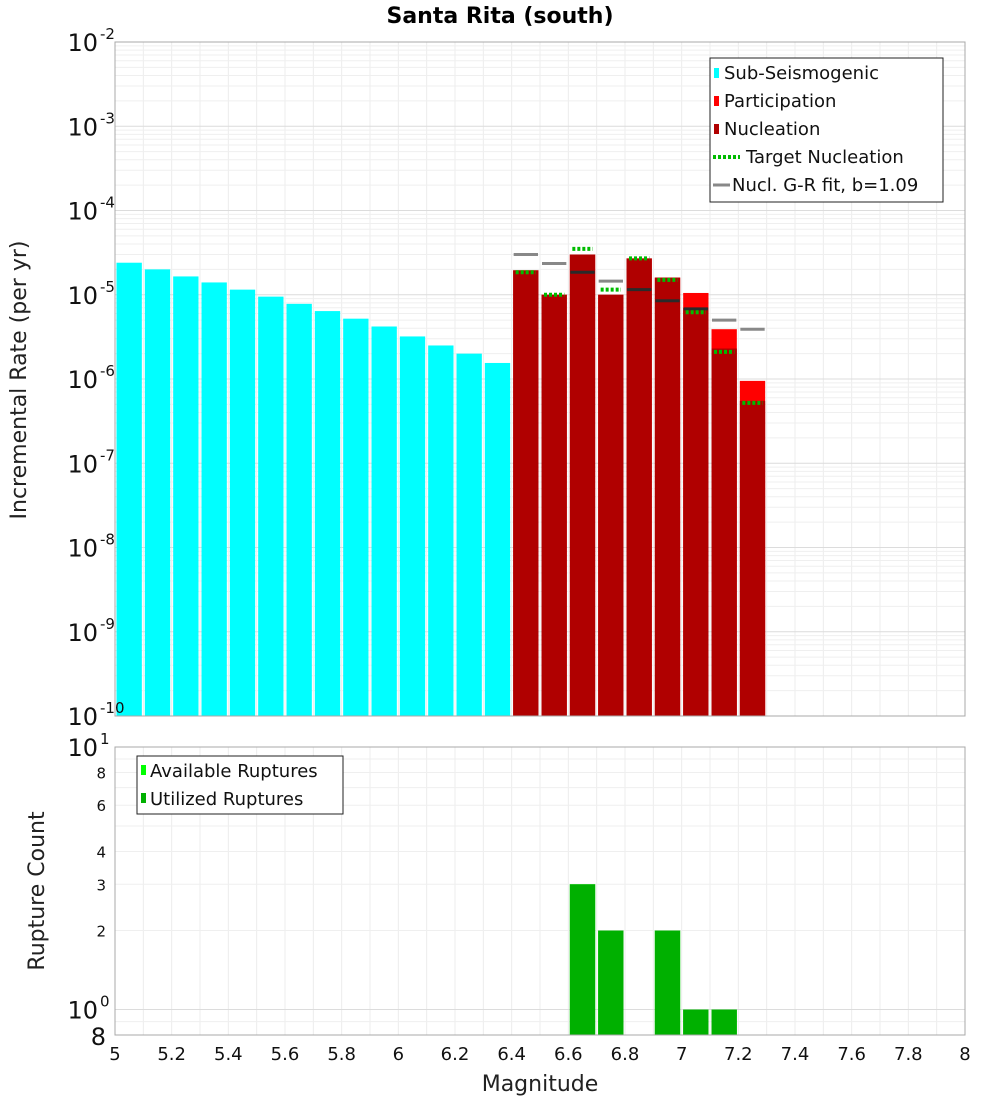 The height and width of the screenshot is (1100, 1000). I want to click on legend-label: Nucleation, so click(772, 129).